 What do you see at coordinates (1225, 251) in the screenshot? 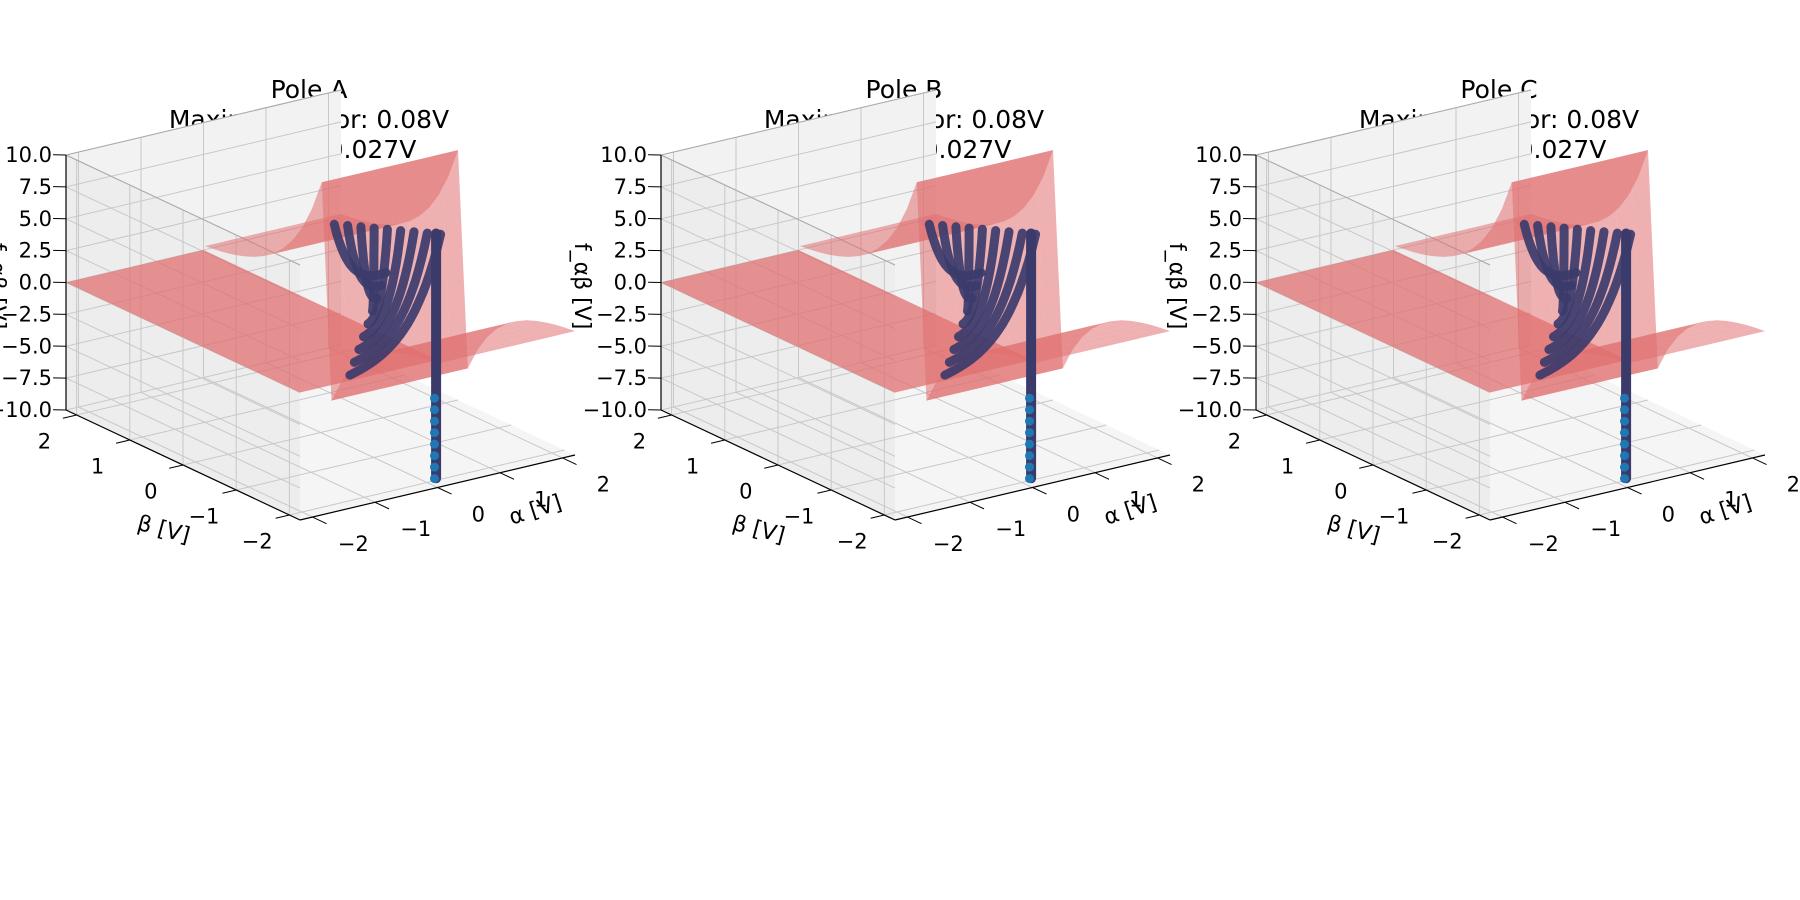
I see `z-tick-label: 2.5` at bounding box center [1225, 251].